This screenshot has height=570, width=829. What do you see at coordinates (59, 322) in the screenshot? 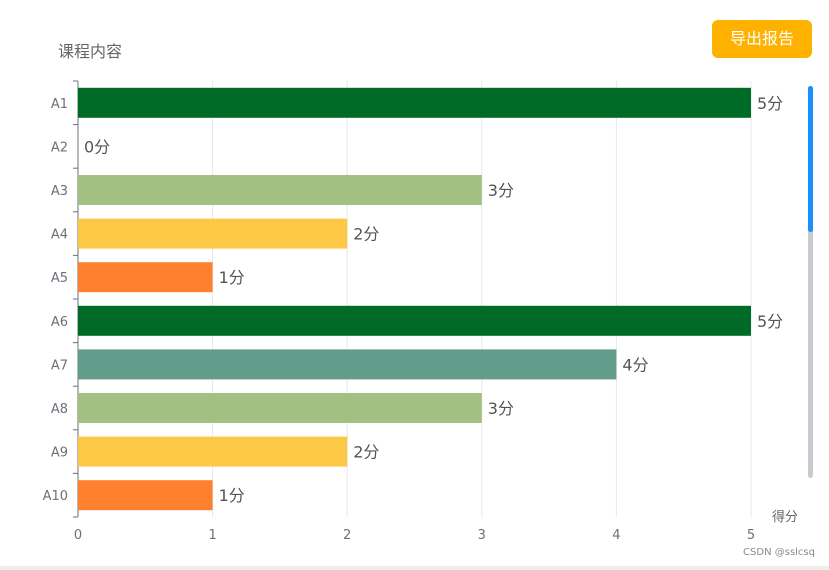
I see `category-label: A6` at bounding box center [59, 322].